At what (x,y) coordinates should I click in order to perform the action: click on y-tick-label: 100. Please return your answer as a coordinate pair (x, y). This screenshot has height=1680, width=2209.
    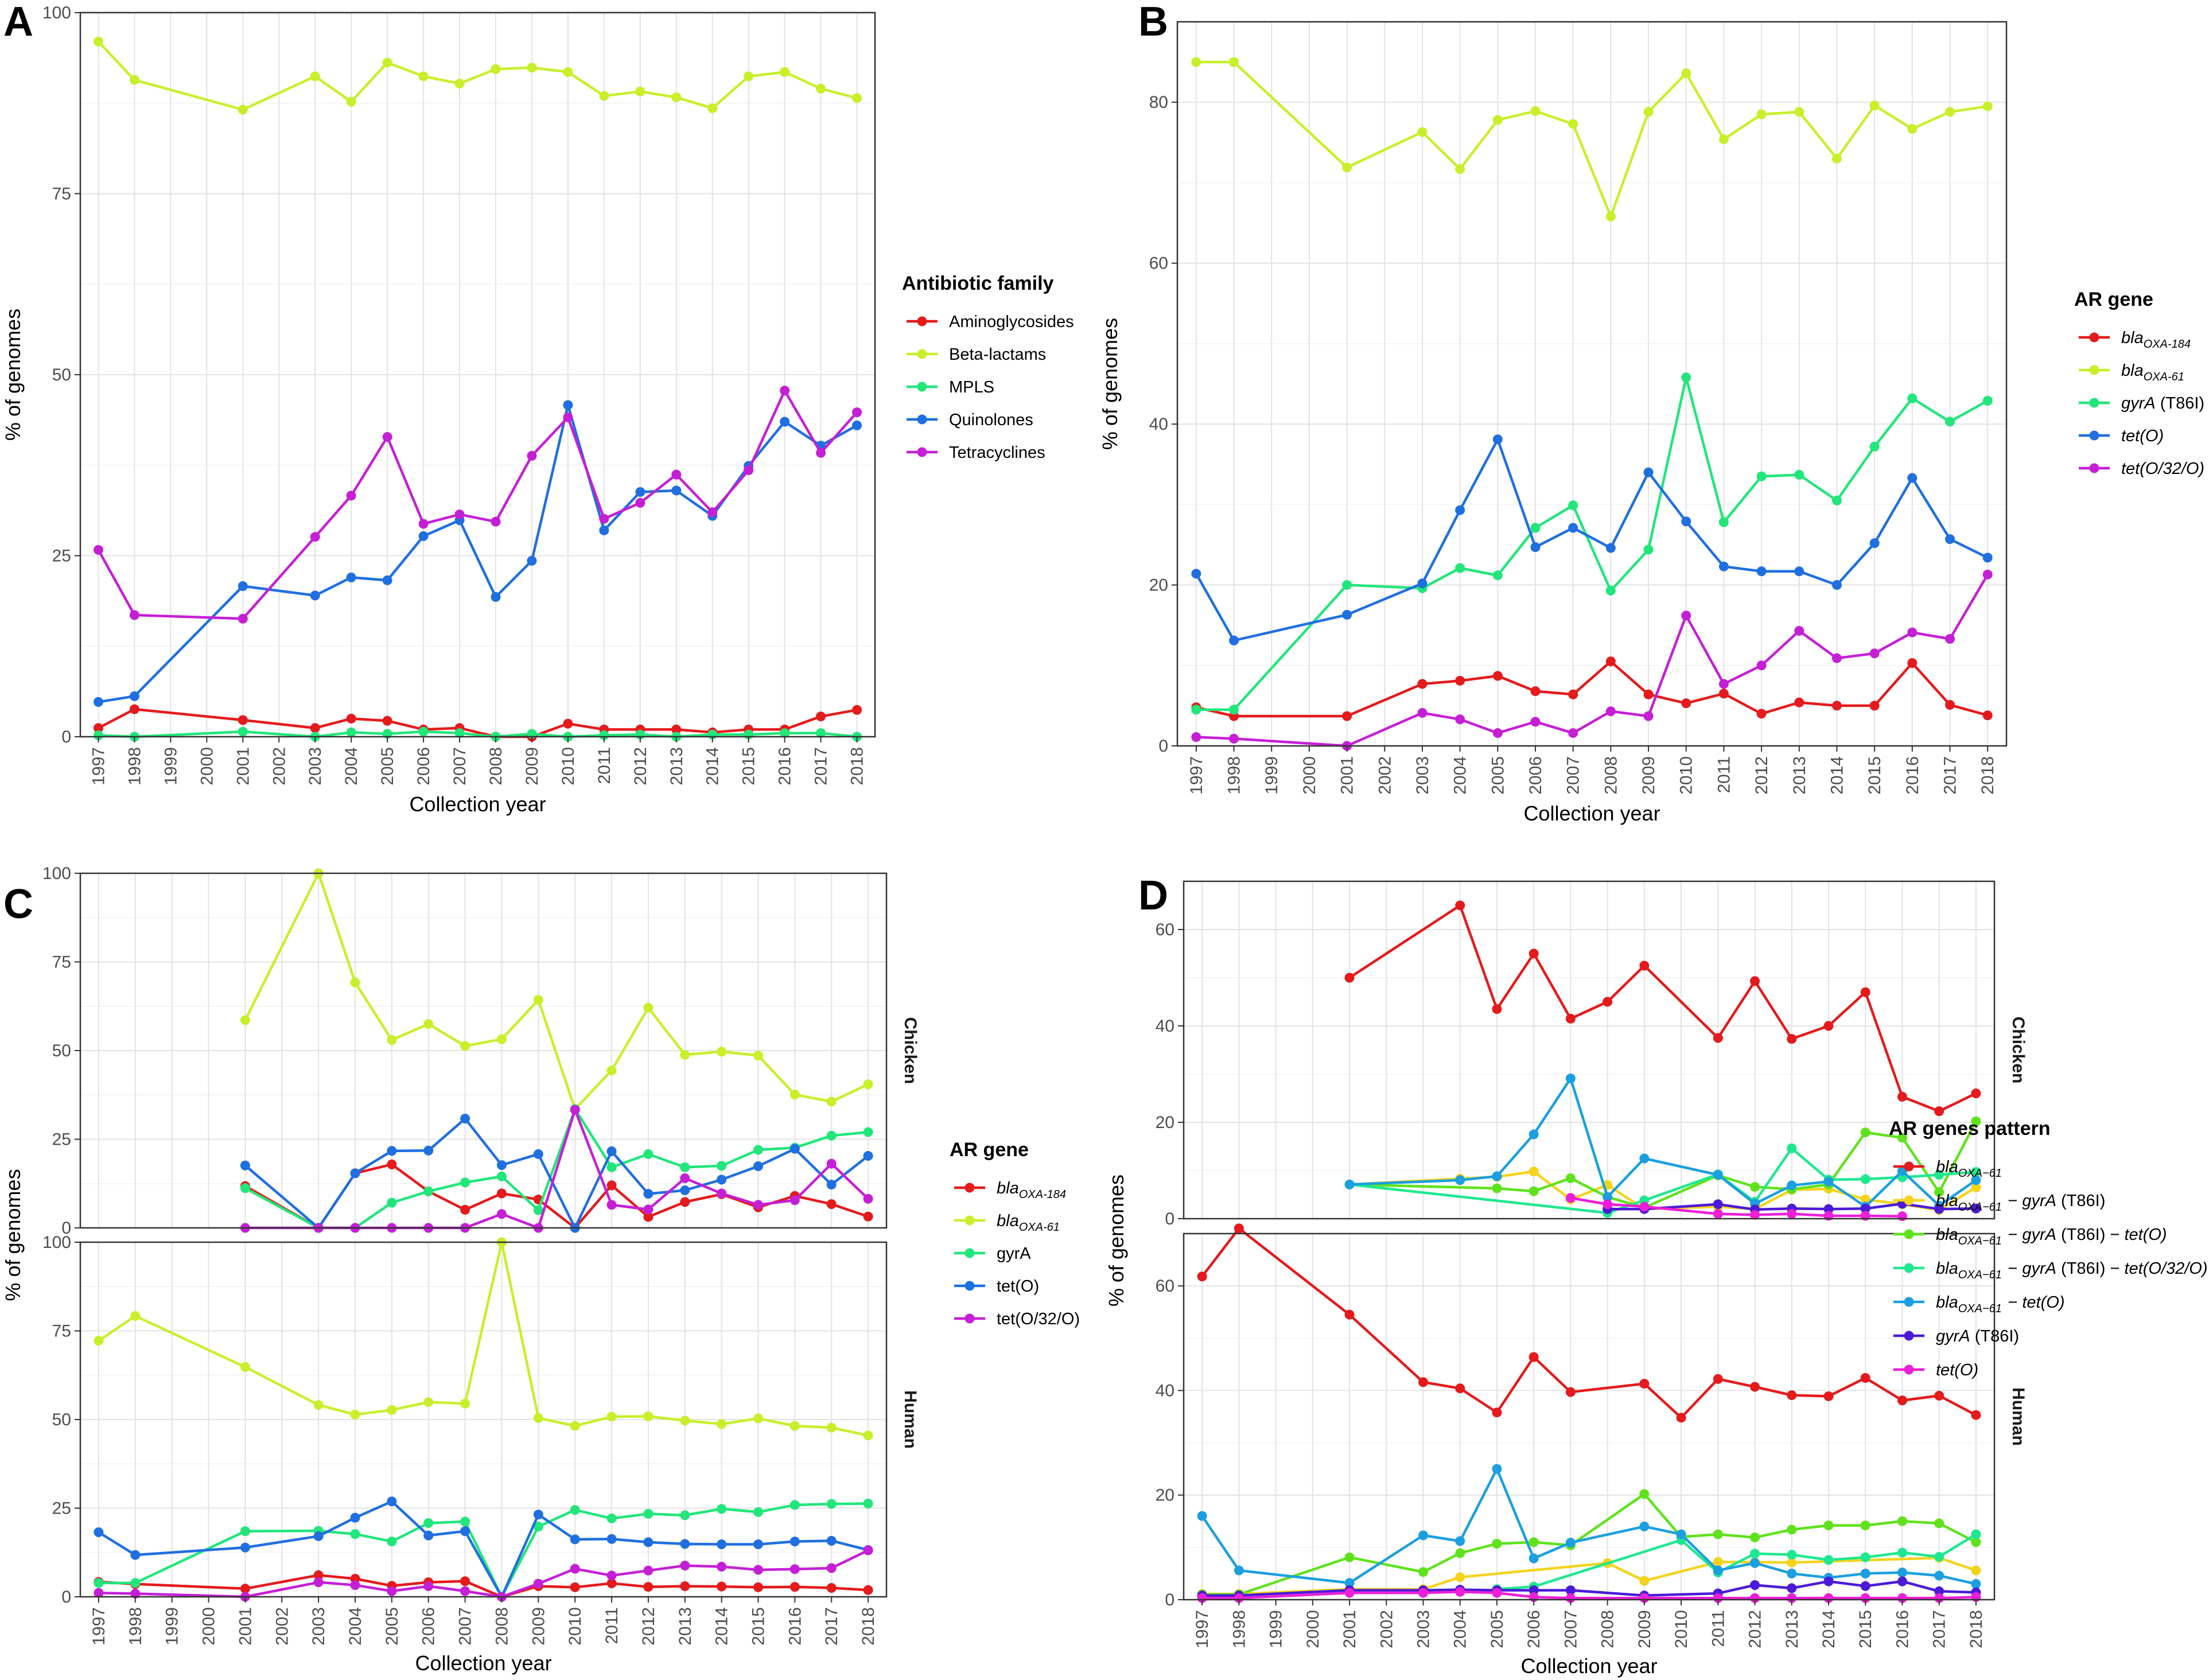
    Looking at the image, I should click on (57, 1242).